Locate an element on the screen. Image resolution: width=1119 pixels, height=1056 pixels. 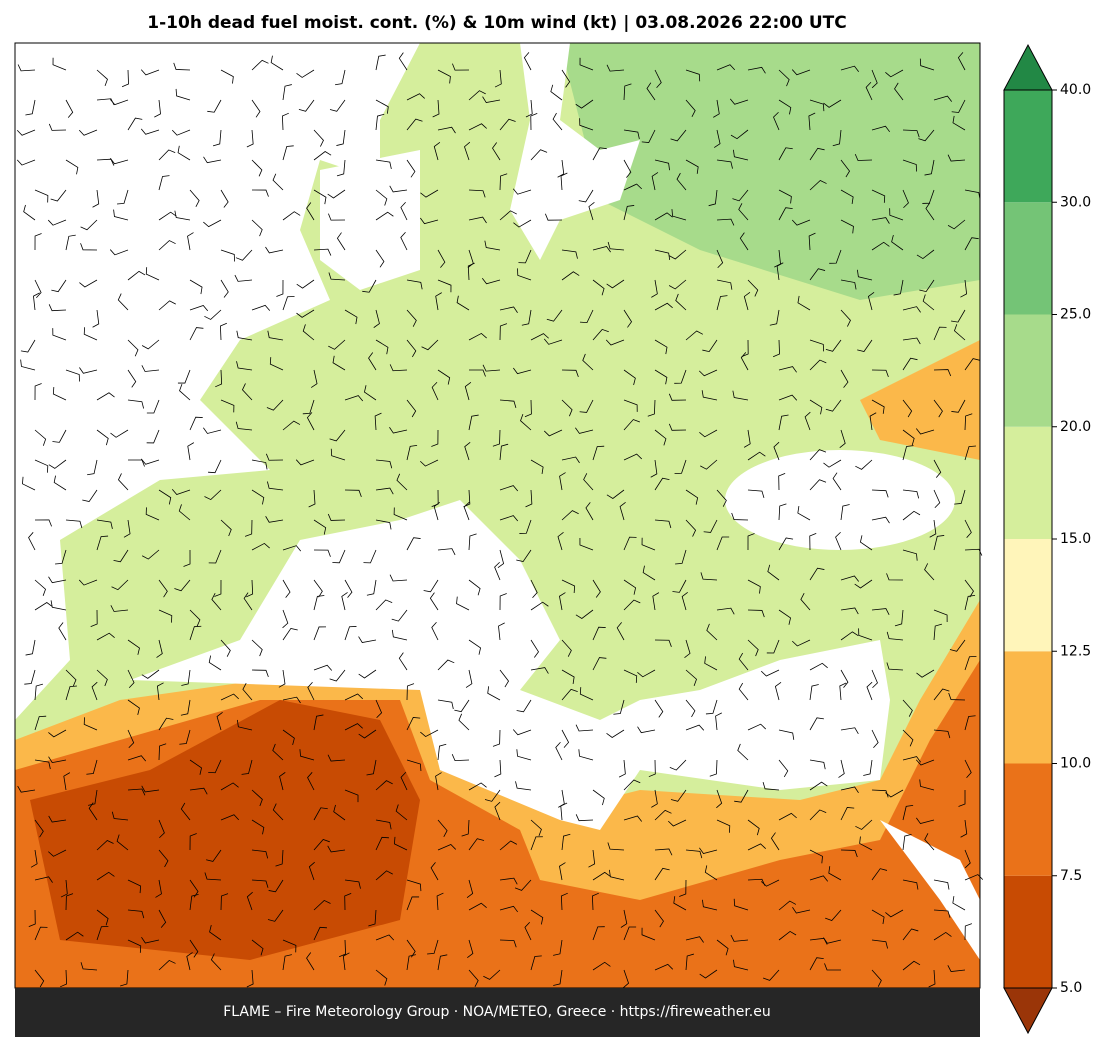
colorbar-tick-label: 40.0 is located at coordinates (1075, 90).